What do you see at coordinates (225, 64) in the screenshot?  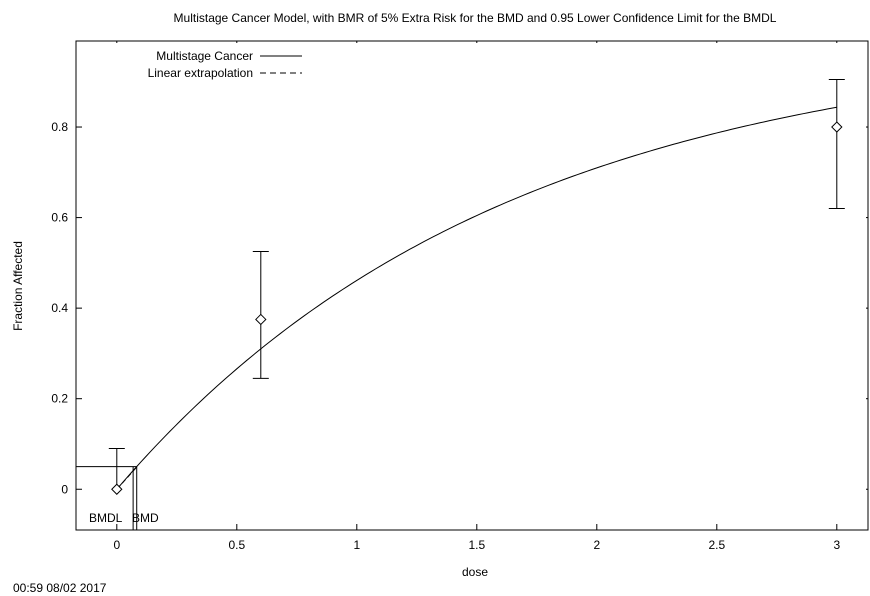 I see `legend: Multistage Cancer Linear extrapolation` at bounding box center [225, 64].